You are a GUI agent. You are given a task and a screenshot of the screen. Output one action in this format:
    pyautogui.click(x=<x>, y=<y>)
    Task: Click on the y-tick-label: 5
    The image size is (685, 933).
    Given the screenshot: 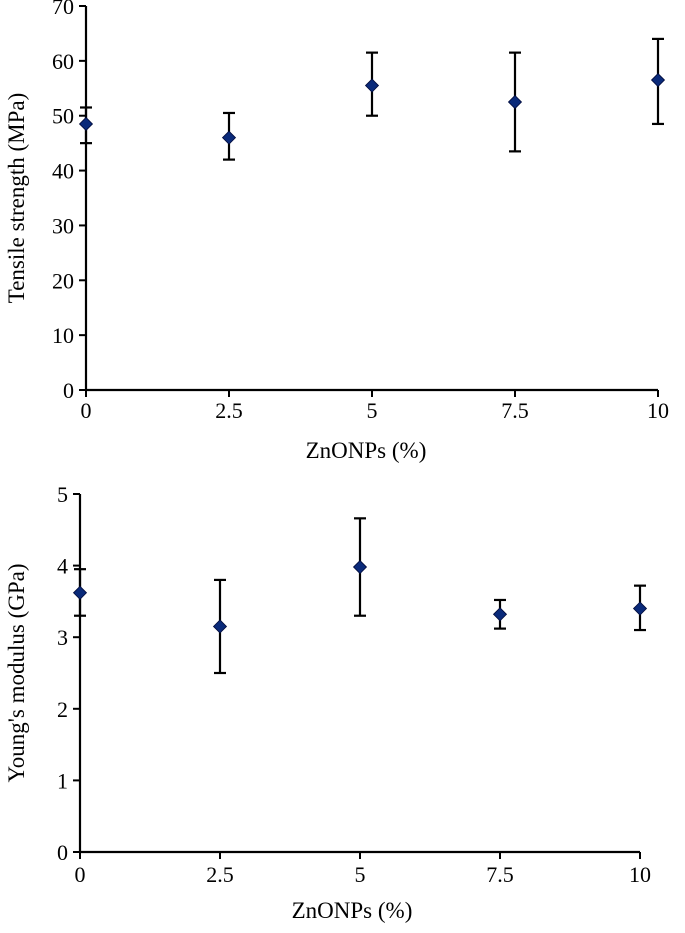 What is the action you would take?
    pyautogui.click(x=62, y=494)
    